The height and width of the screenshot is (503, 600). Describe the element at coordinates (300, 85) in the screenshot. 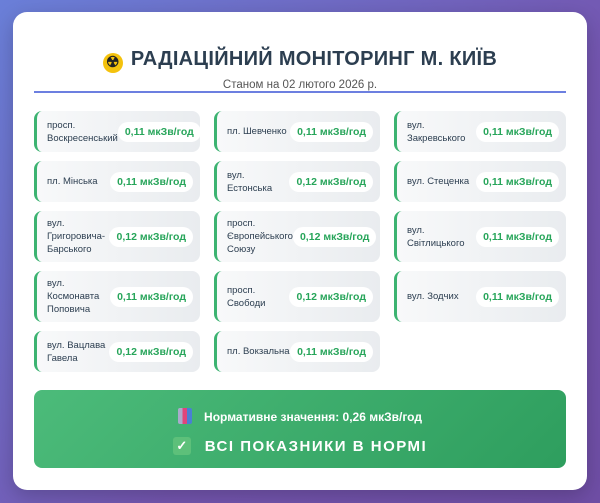

I see `subtitle-date: Станом на 02 лютого 2026 р.` at that location.